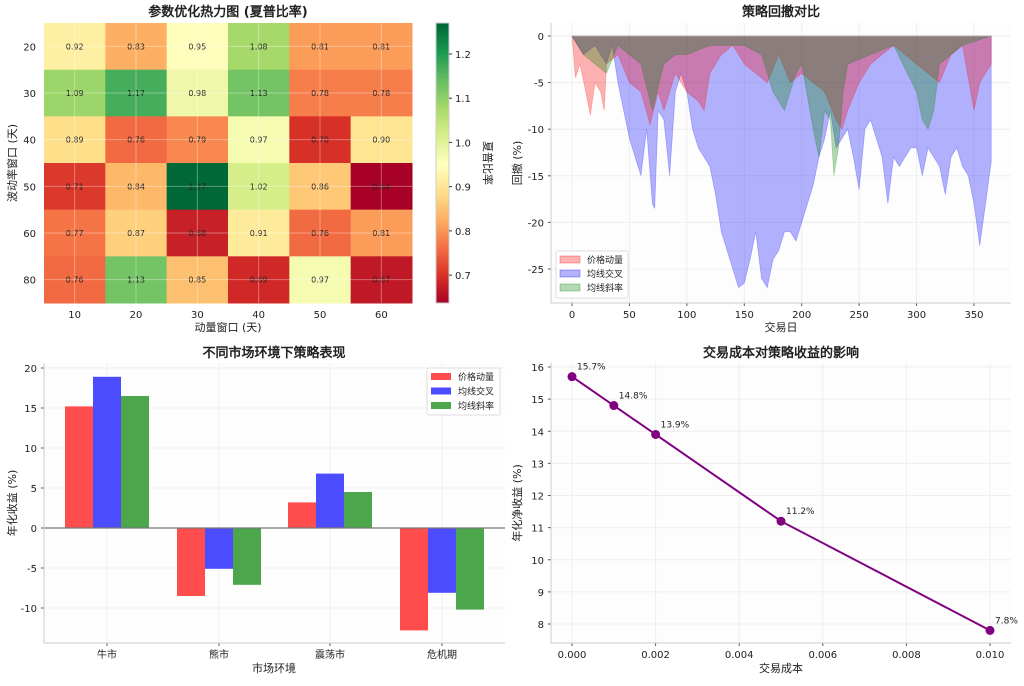 Image resolution: width=1024 pixels, height=686 pixels. Describe the element at coordinates (463, 276) in the screenshot. I see `colorbar-tick-label: 0.7` at that location.